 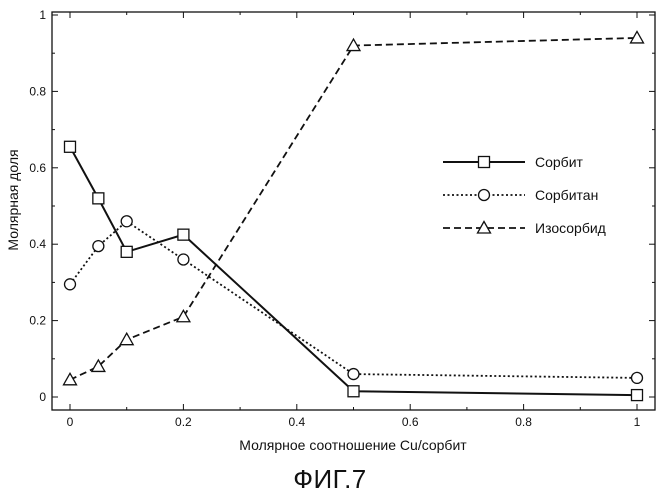 I want to click on x-tick-label: 0.4, so click(x=296, y=422).